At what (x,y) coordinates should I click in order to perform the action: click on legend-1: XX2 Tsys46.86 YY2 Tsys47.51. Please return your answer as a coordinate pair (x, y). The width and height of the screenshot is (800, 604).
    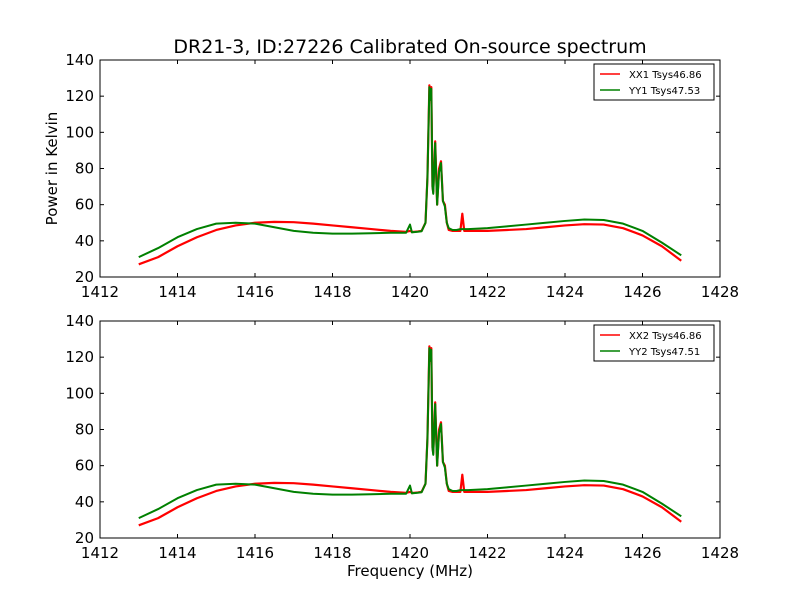
    Looking at the image, I should click on (654, 343).